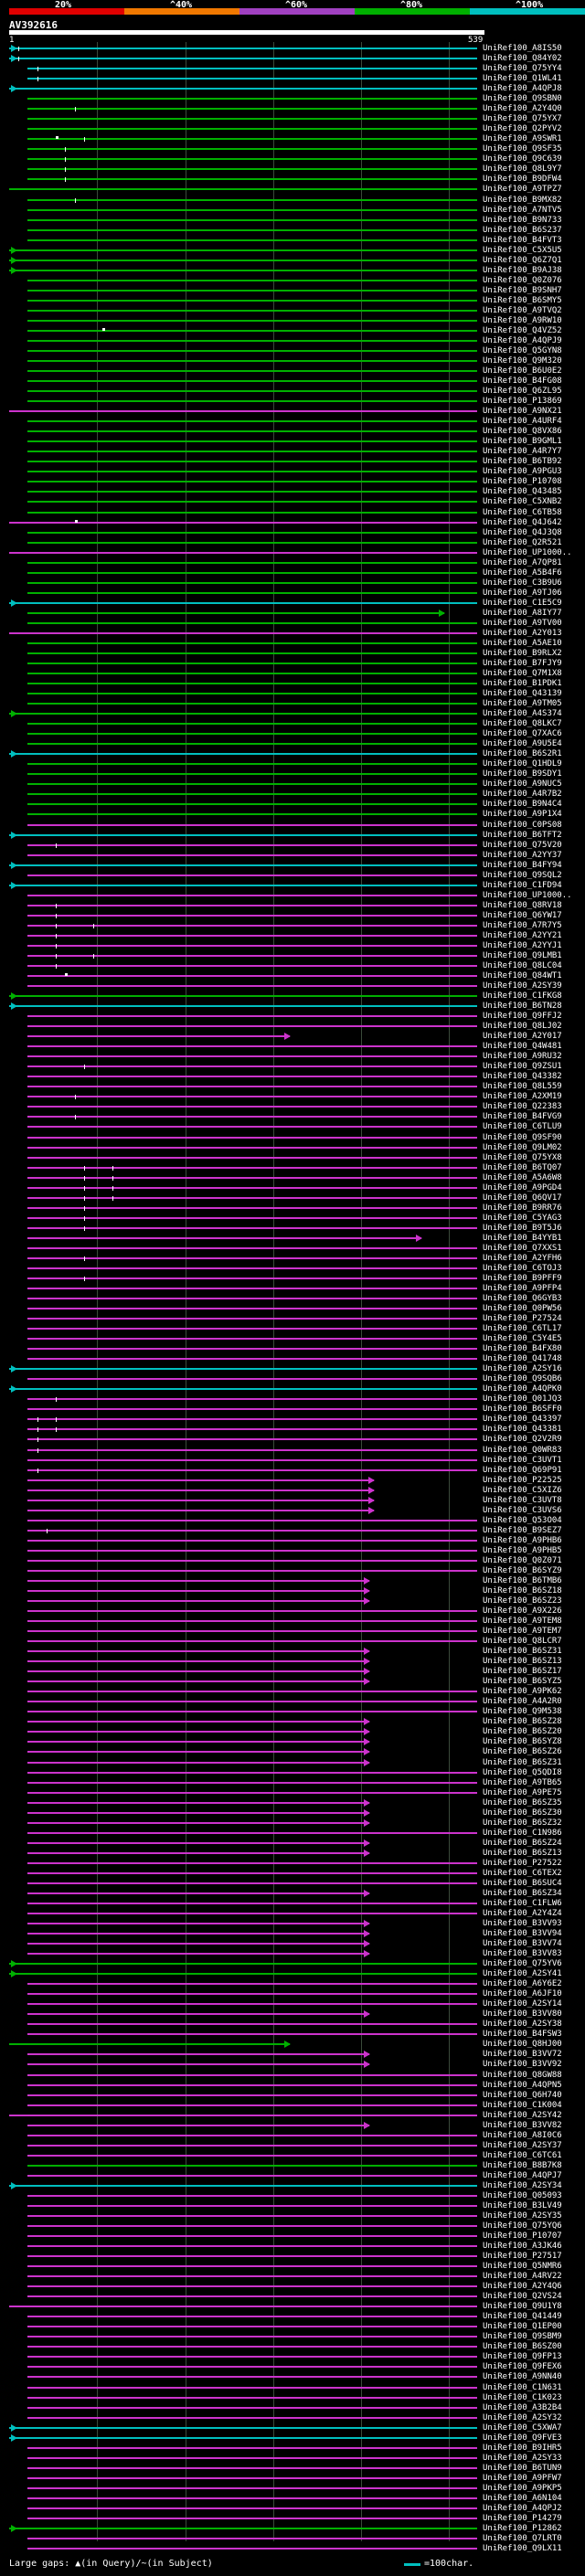 This screenshot has width=585, height=2576. I want to click on hit-row: UniRef100_Q41748, so click(293, 1359).